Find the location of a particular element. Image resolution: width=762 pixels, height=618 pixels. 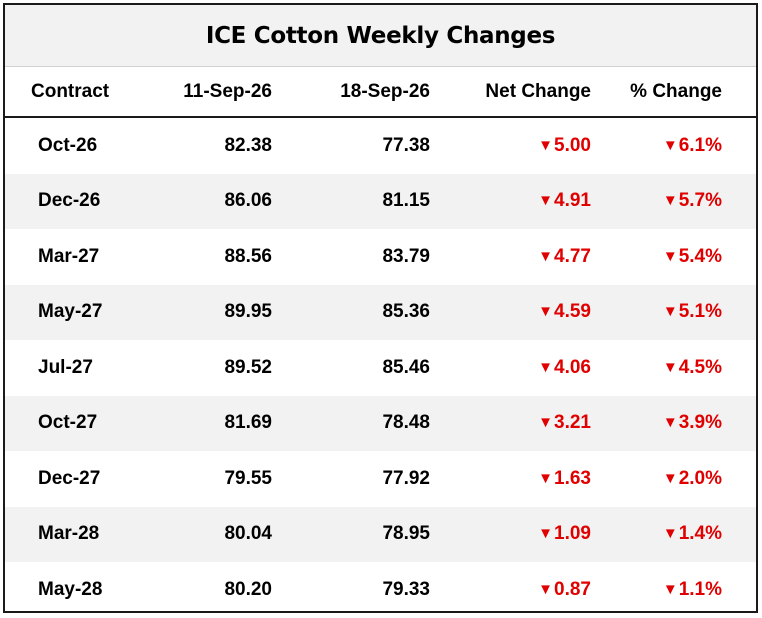

table-row: Jul-27 89.52 85.46 ▼4.06 ▼4.5% is located at coordinates (380, 368).